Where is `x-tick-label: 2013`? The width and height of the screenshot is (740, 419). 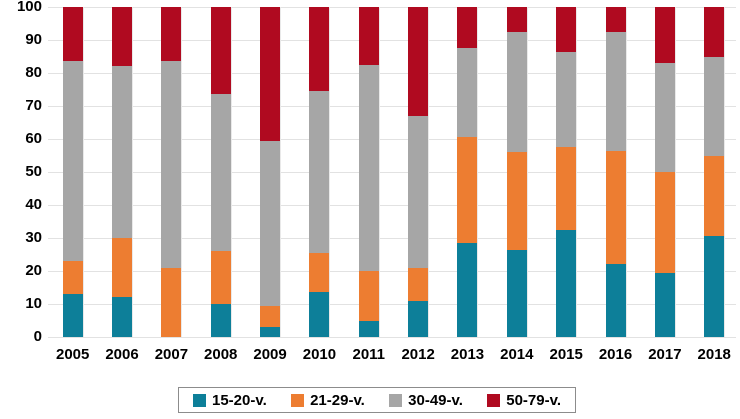
x-tick-label: 2013 is located at coordinates (467, 354).